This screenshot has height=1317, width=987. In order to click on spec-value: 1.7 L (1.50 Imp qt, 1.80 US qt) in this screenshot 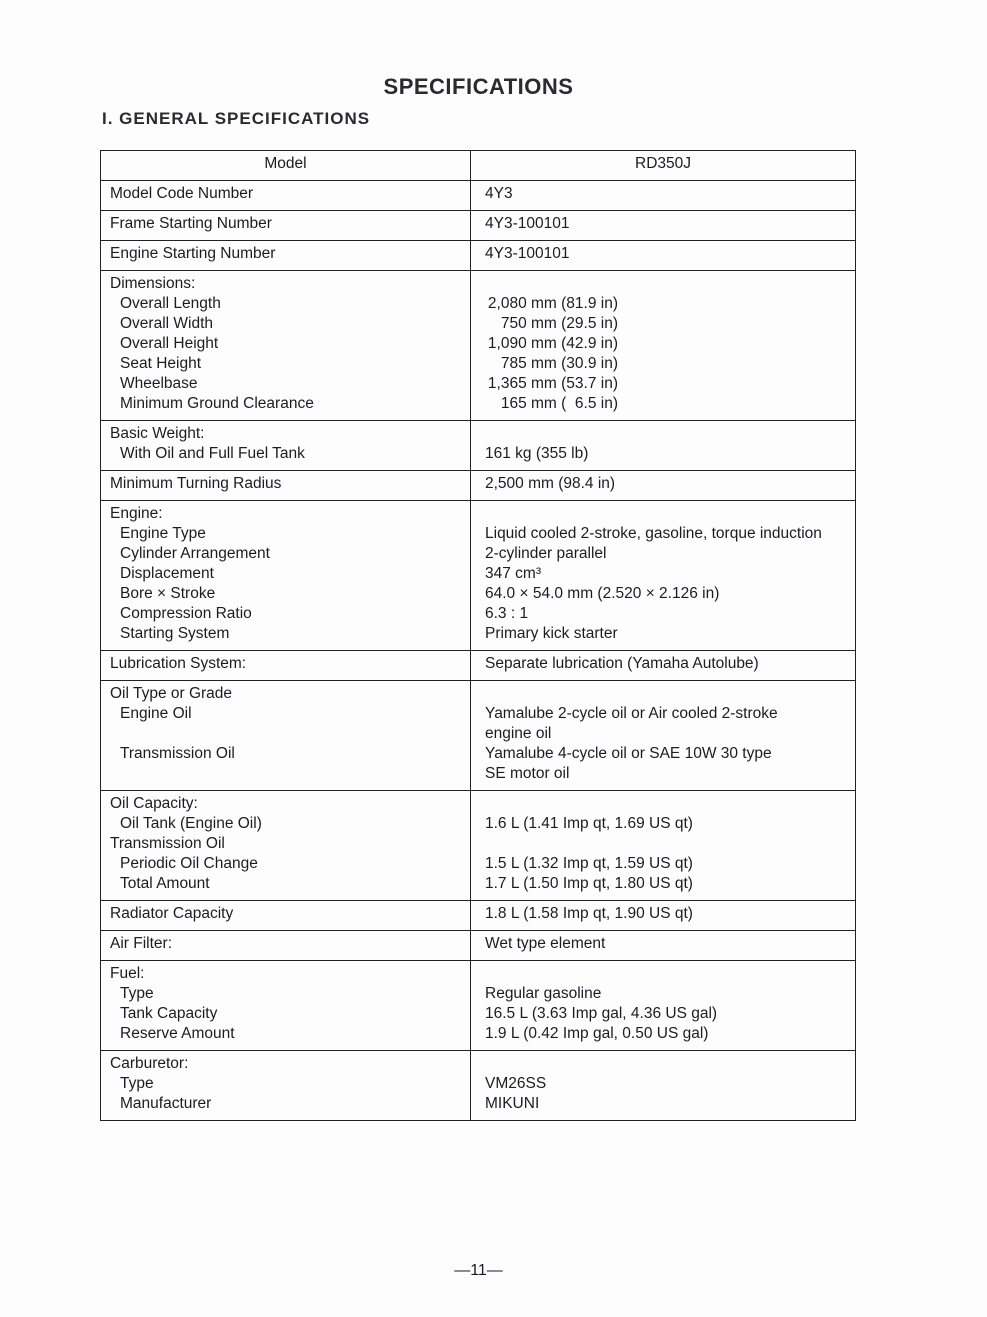, I will do `click(589, 883)`.